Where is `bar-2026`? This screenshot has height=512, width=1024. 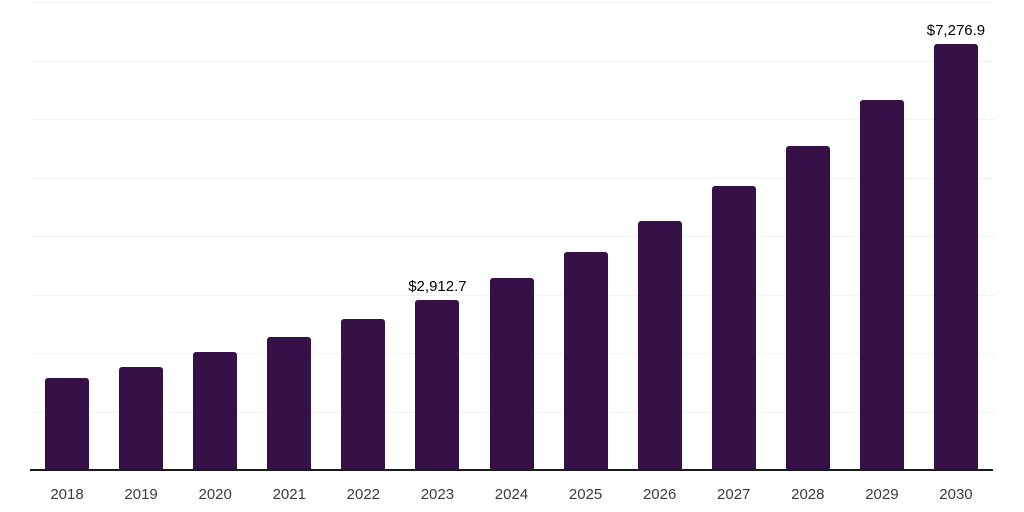
bar-2026 is located at coordinates (659, 345).